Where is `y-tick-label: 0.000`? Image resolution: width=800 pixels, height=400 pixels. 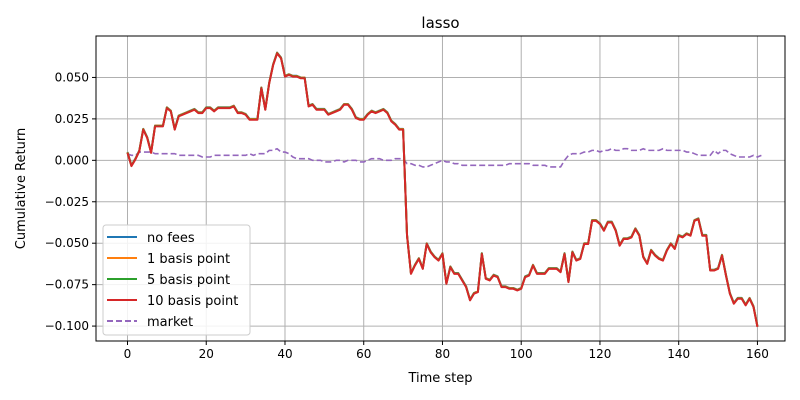
y-tick-label: 0.000 is located at coordinates (72, 160).